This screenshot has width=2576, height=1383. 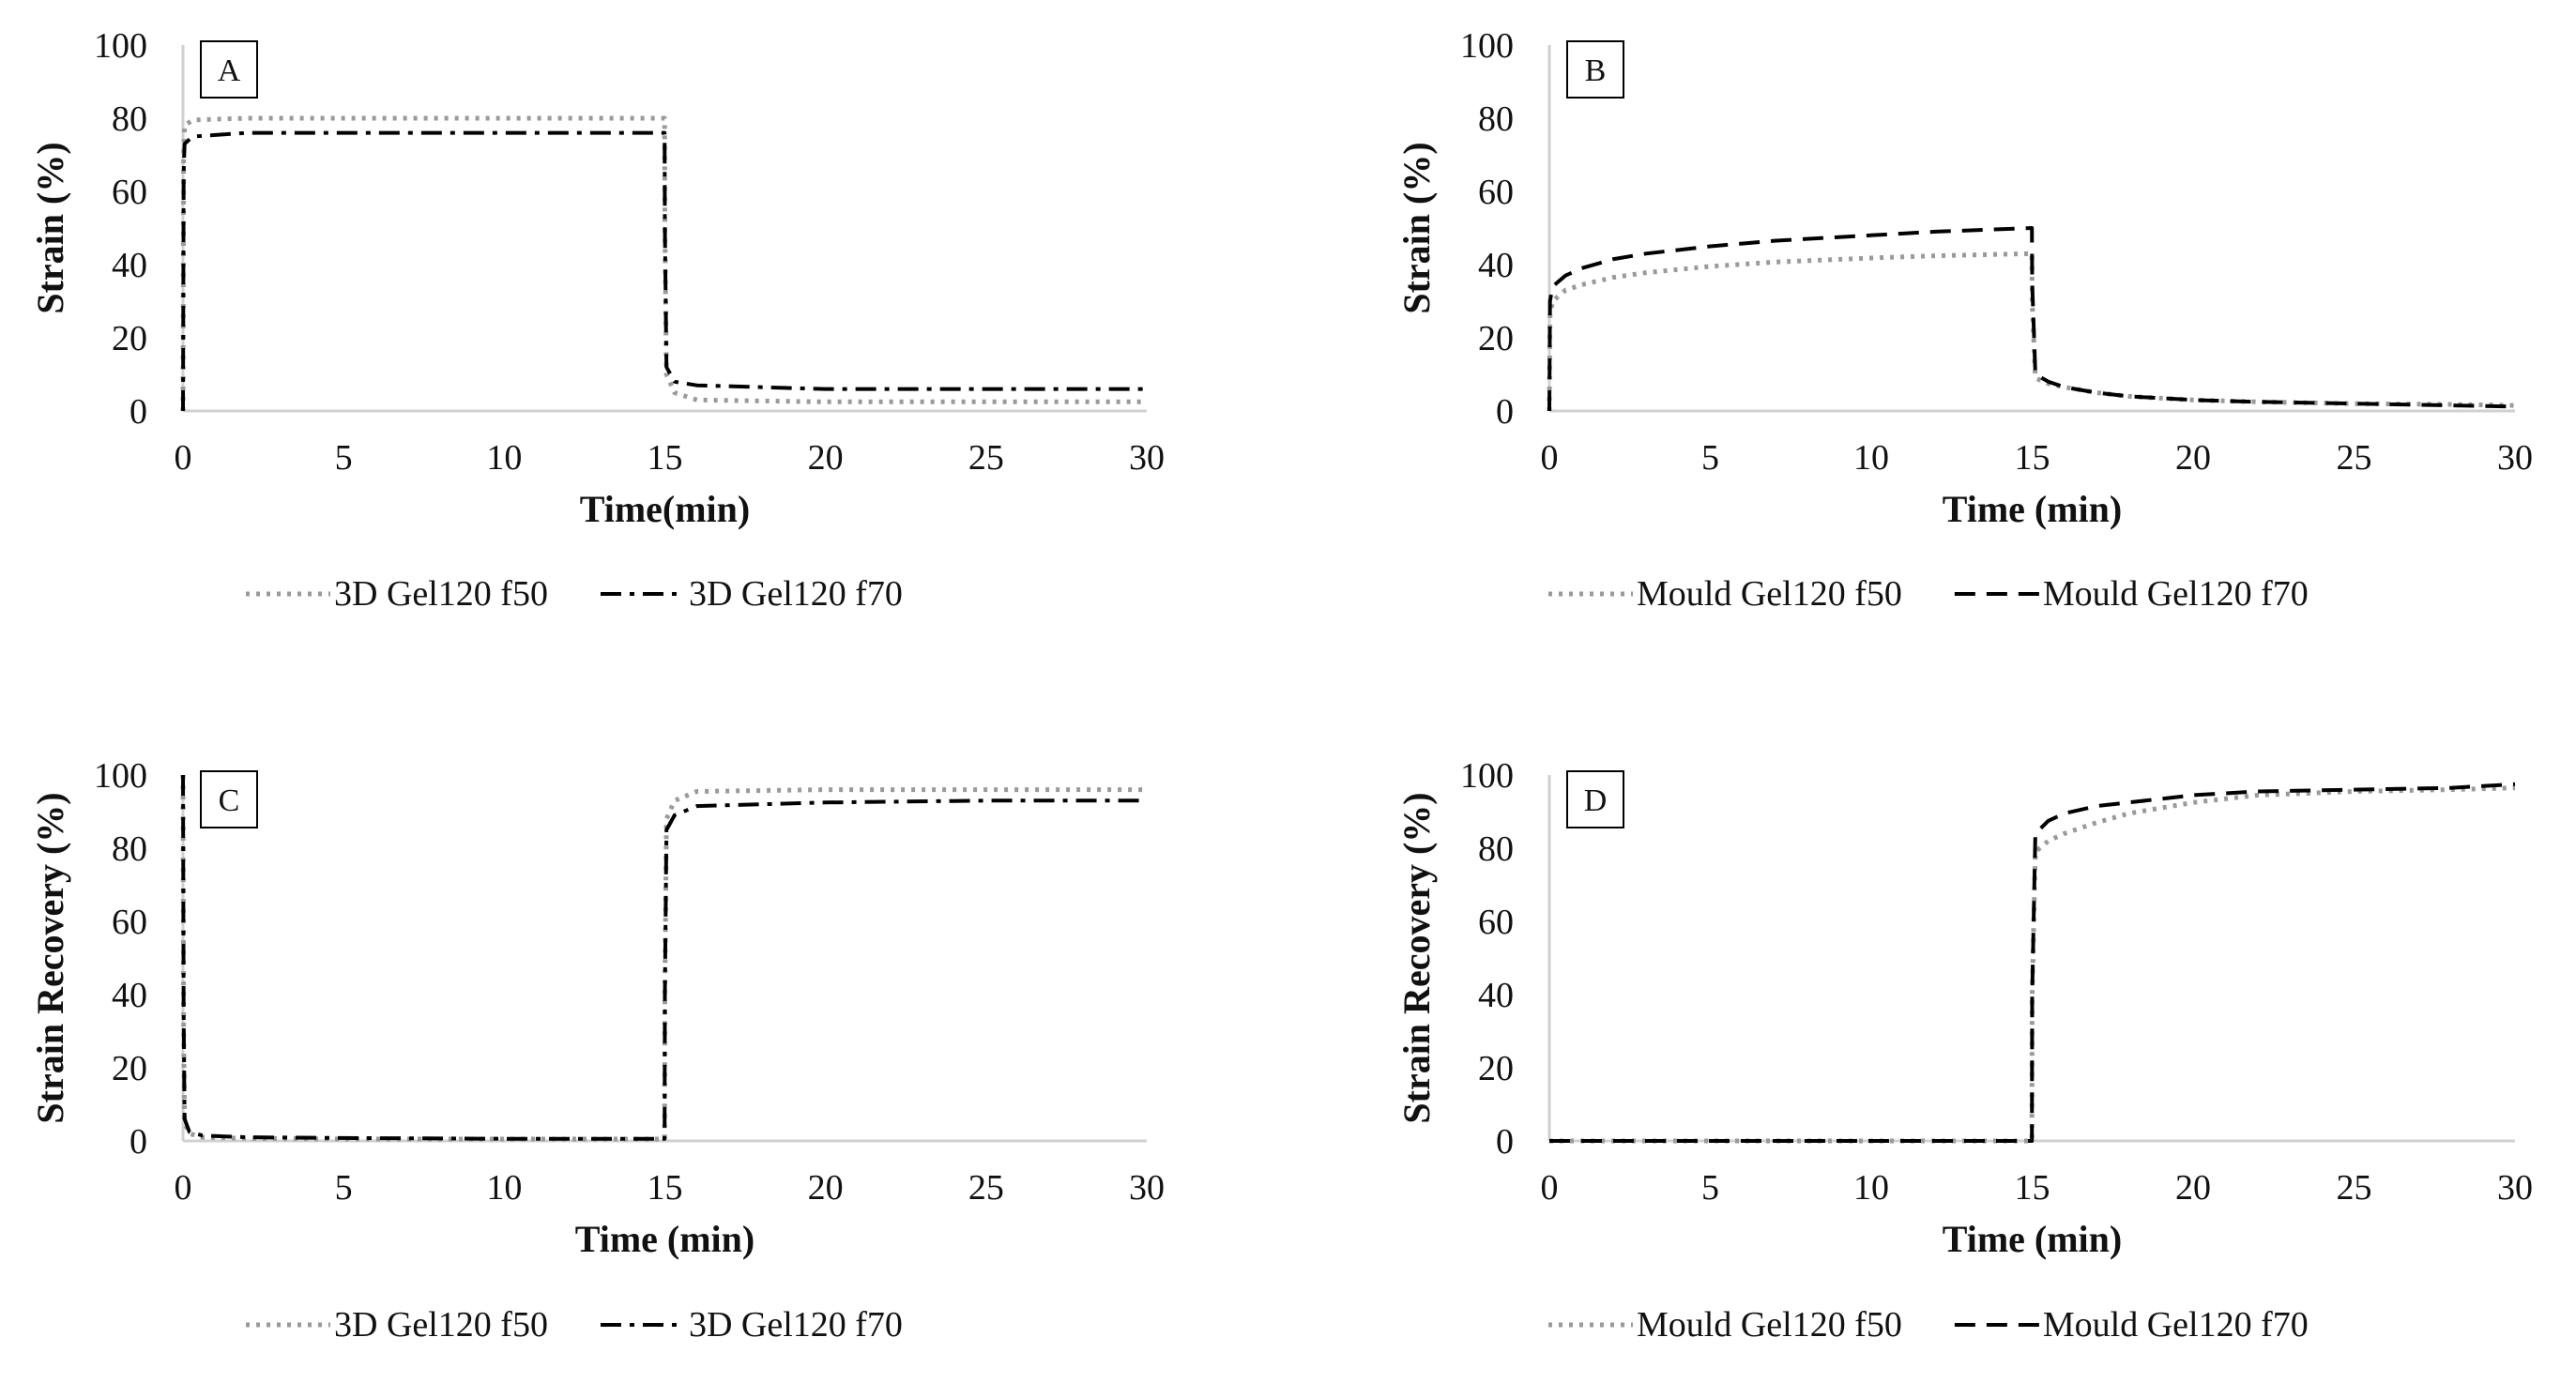 I want to click on panel-label: C, so click(x=229, y=801).